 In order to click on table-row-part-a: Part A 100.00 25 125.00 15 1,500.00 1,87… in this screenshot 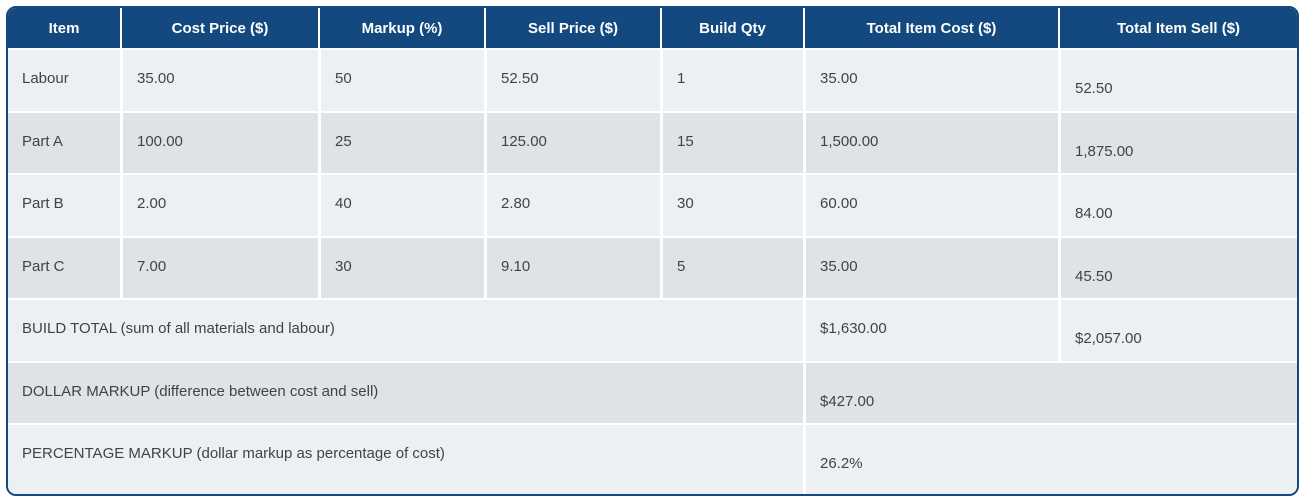, I will do `click(652, 142)`.